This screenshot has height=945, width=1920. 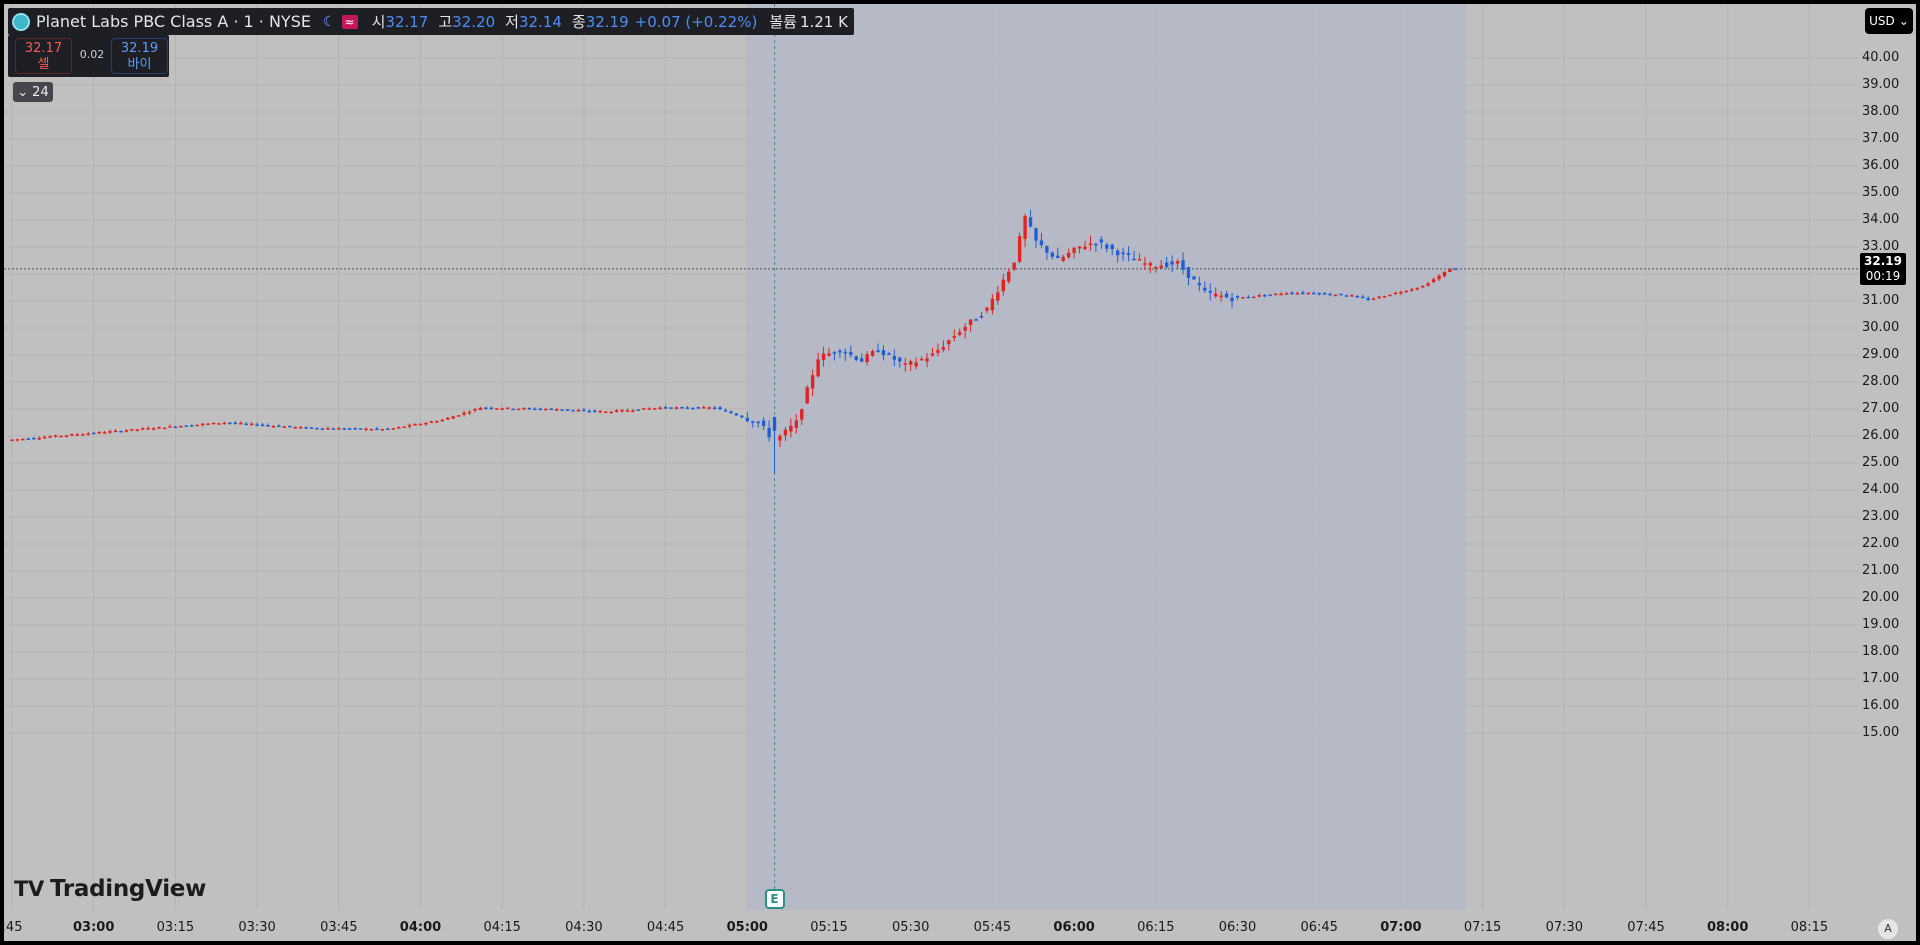 What do you see at coordinates (1156, 927) in the screenshot?
I see `time-tick-label: 06:15` at bounding box center [1156, 927].